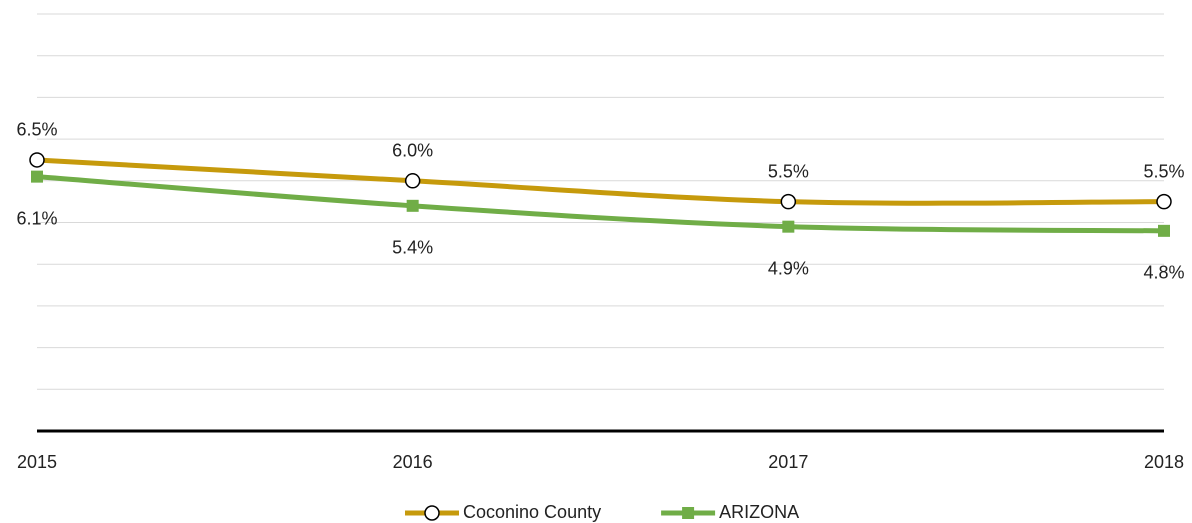  What do you see at coordinates (36, 218) in the screenshot?
I see `data-label: 6.1%` at bounding box center [36, 218].